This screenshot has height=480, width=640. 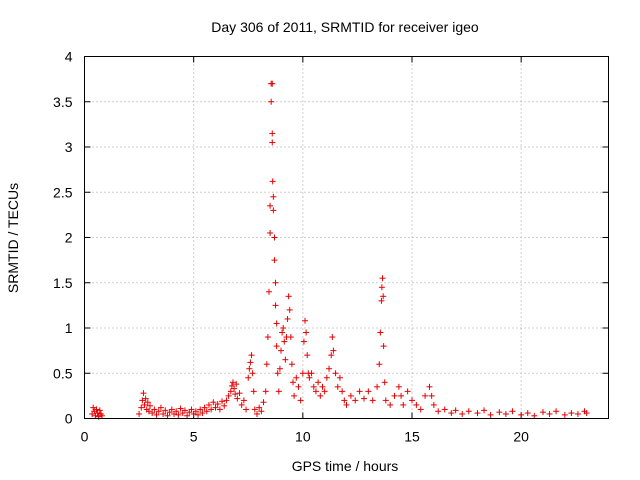 I want to click on y-tick-label: 0, so click(x=69, y=419).